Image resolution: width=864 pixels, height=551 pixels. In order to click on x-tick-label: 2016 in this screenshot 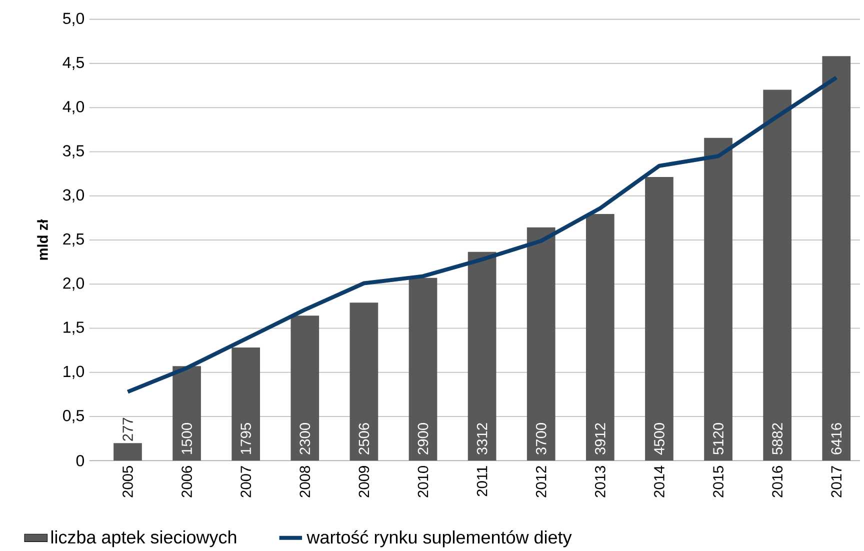, I will do `click(777, 482)`.